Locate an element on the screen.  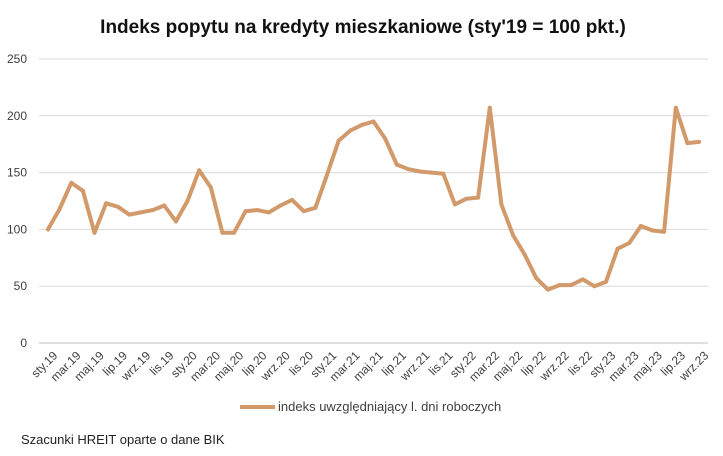
y-tick-label: 250 is located at coordinates (17, 59).